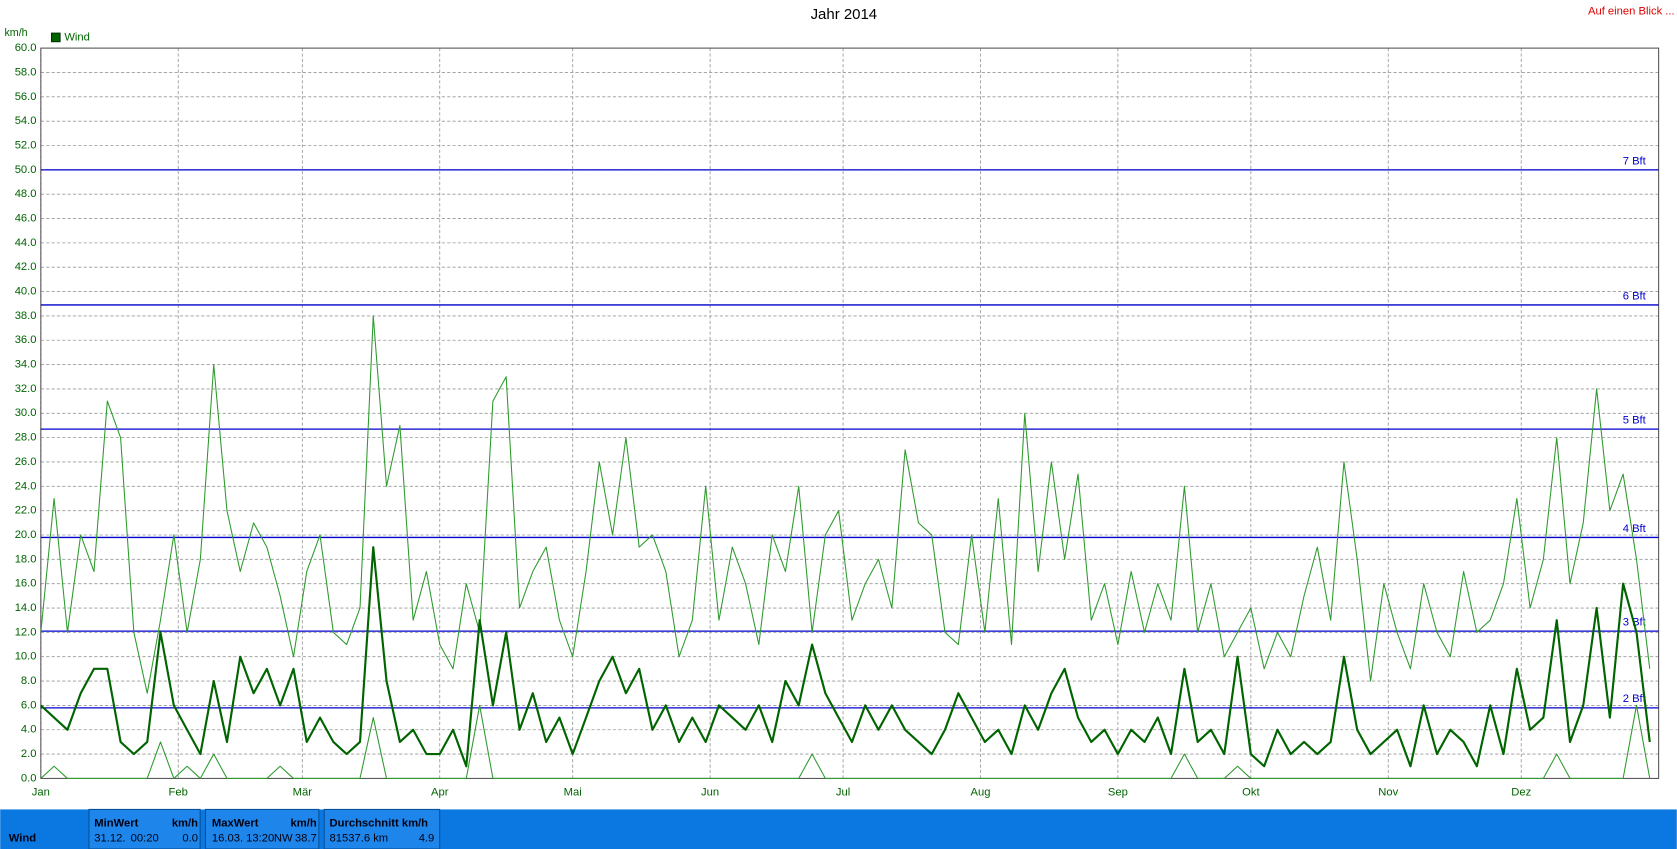  Describe the element at coordinates (1635, 529) in the screenshot. I see `threshold-label: 4 Bft` at that location.